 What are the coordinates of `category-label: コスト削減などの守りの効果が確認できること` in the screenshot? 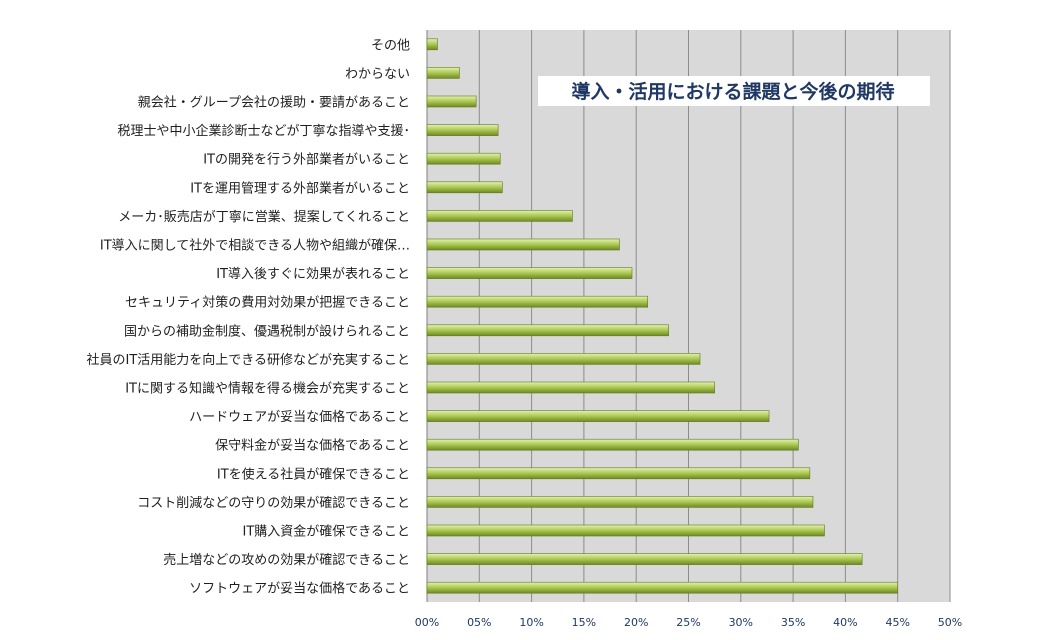 It's located at (273, 503).